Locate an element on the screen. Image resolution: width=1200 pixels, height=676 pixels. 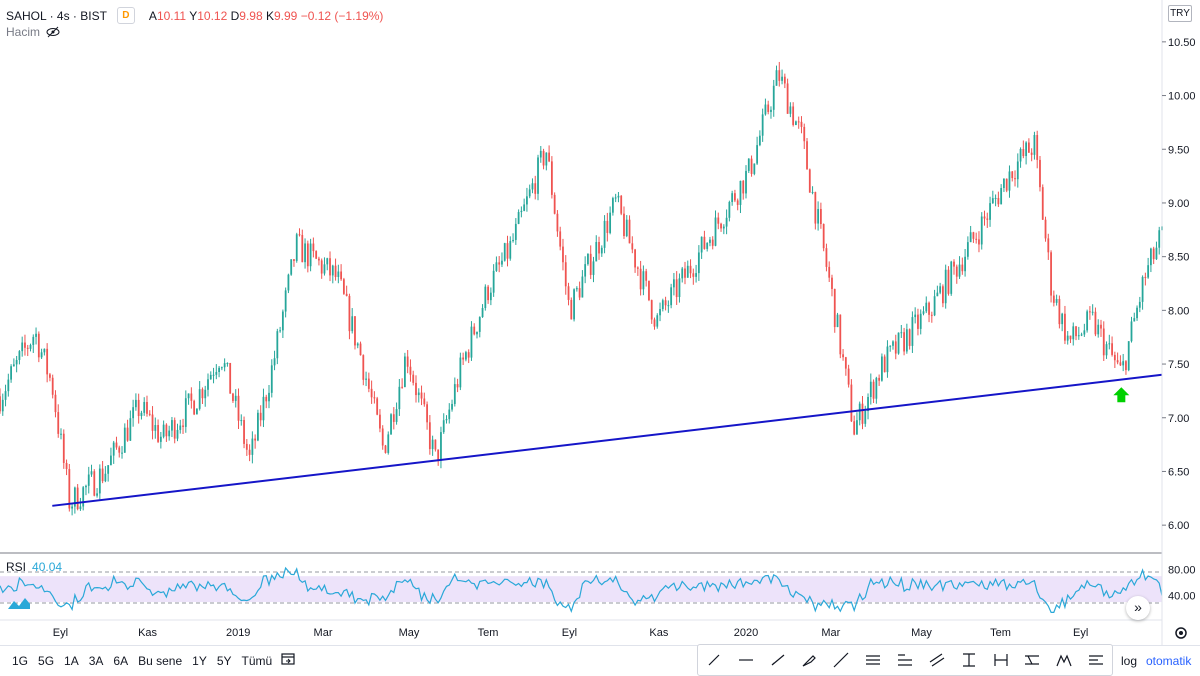
ray-icon is located at coordinates (778, 660).